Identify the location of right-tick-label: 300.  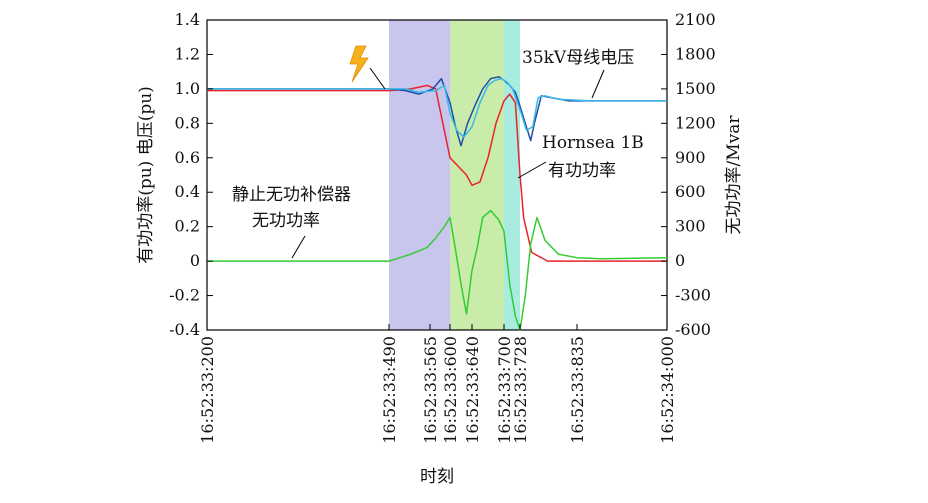
(690, 226).